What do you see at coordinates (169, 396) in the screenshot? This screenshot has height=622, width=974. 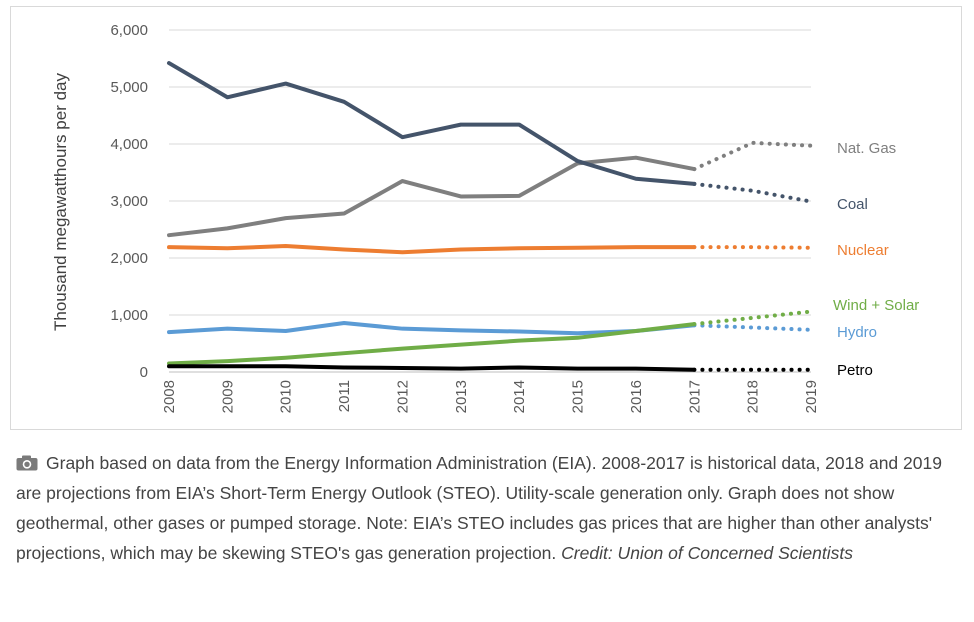 I see `x-tick-label: 2008` at bounding box center [169, 396].